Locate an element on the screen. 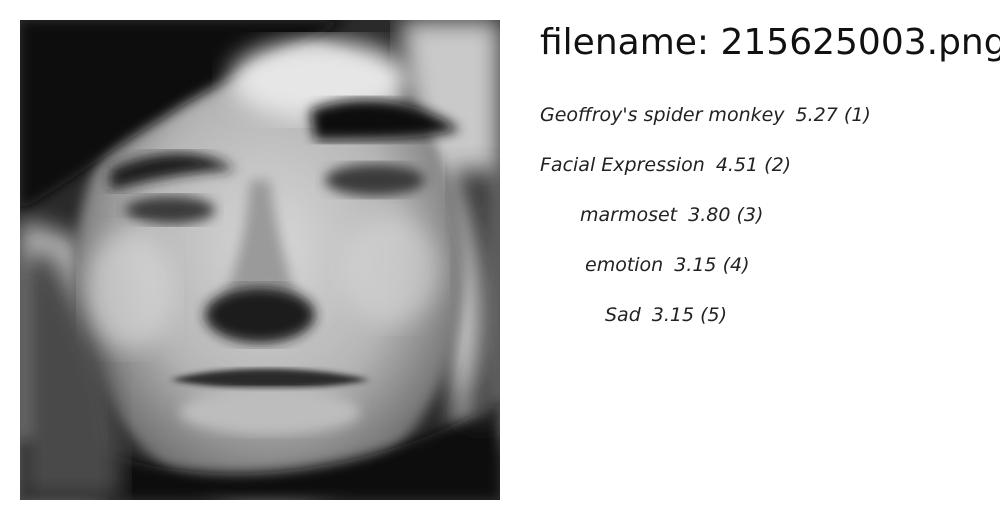 The image size is (1000, 520). prediction-score: 4.51 is located at coordinates (737, 165).